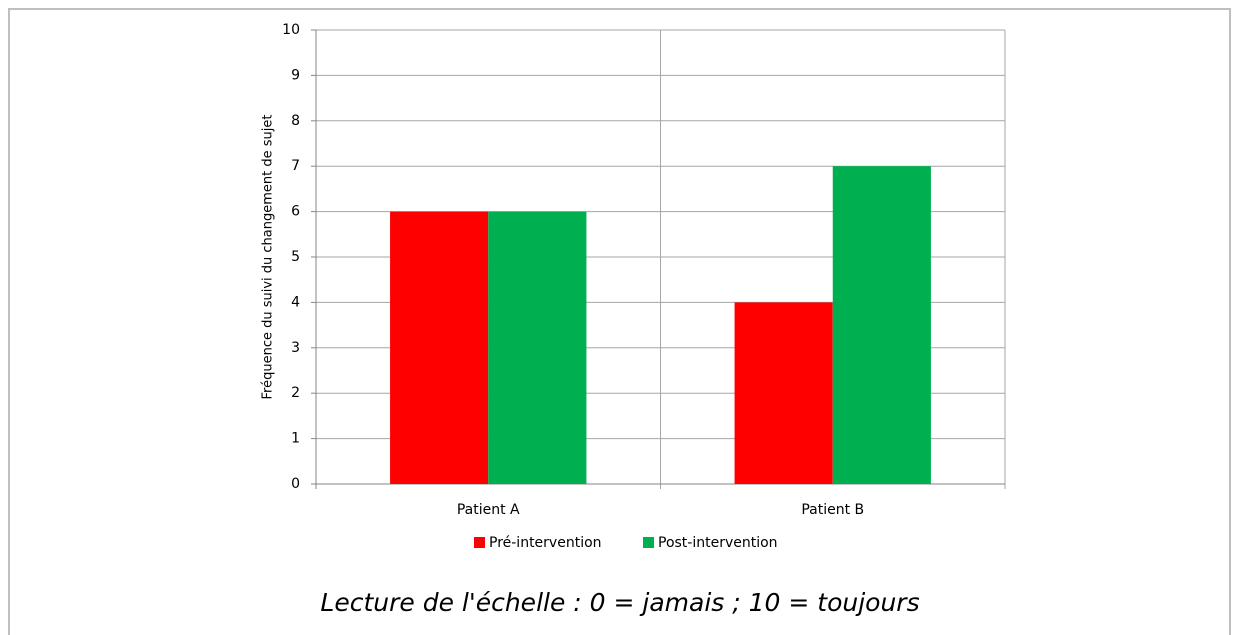 This screenshot has height=635, width=1239. I want to click on y-tick-label: 1, so click(295, 439).